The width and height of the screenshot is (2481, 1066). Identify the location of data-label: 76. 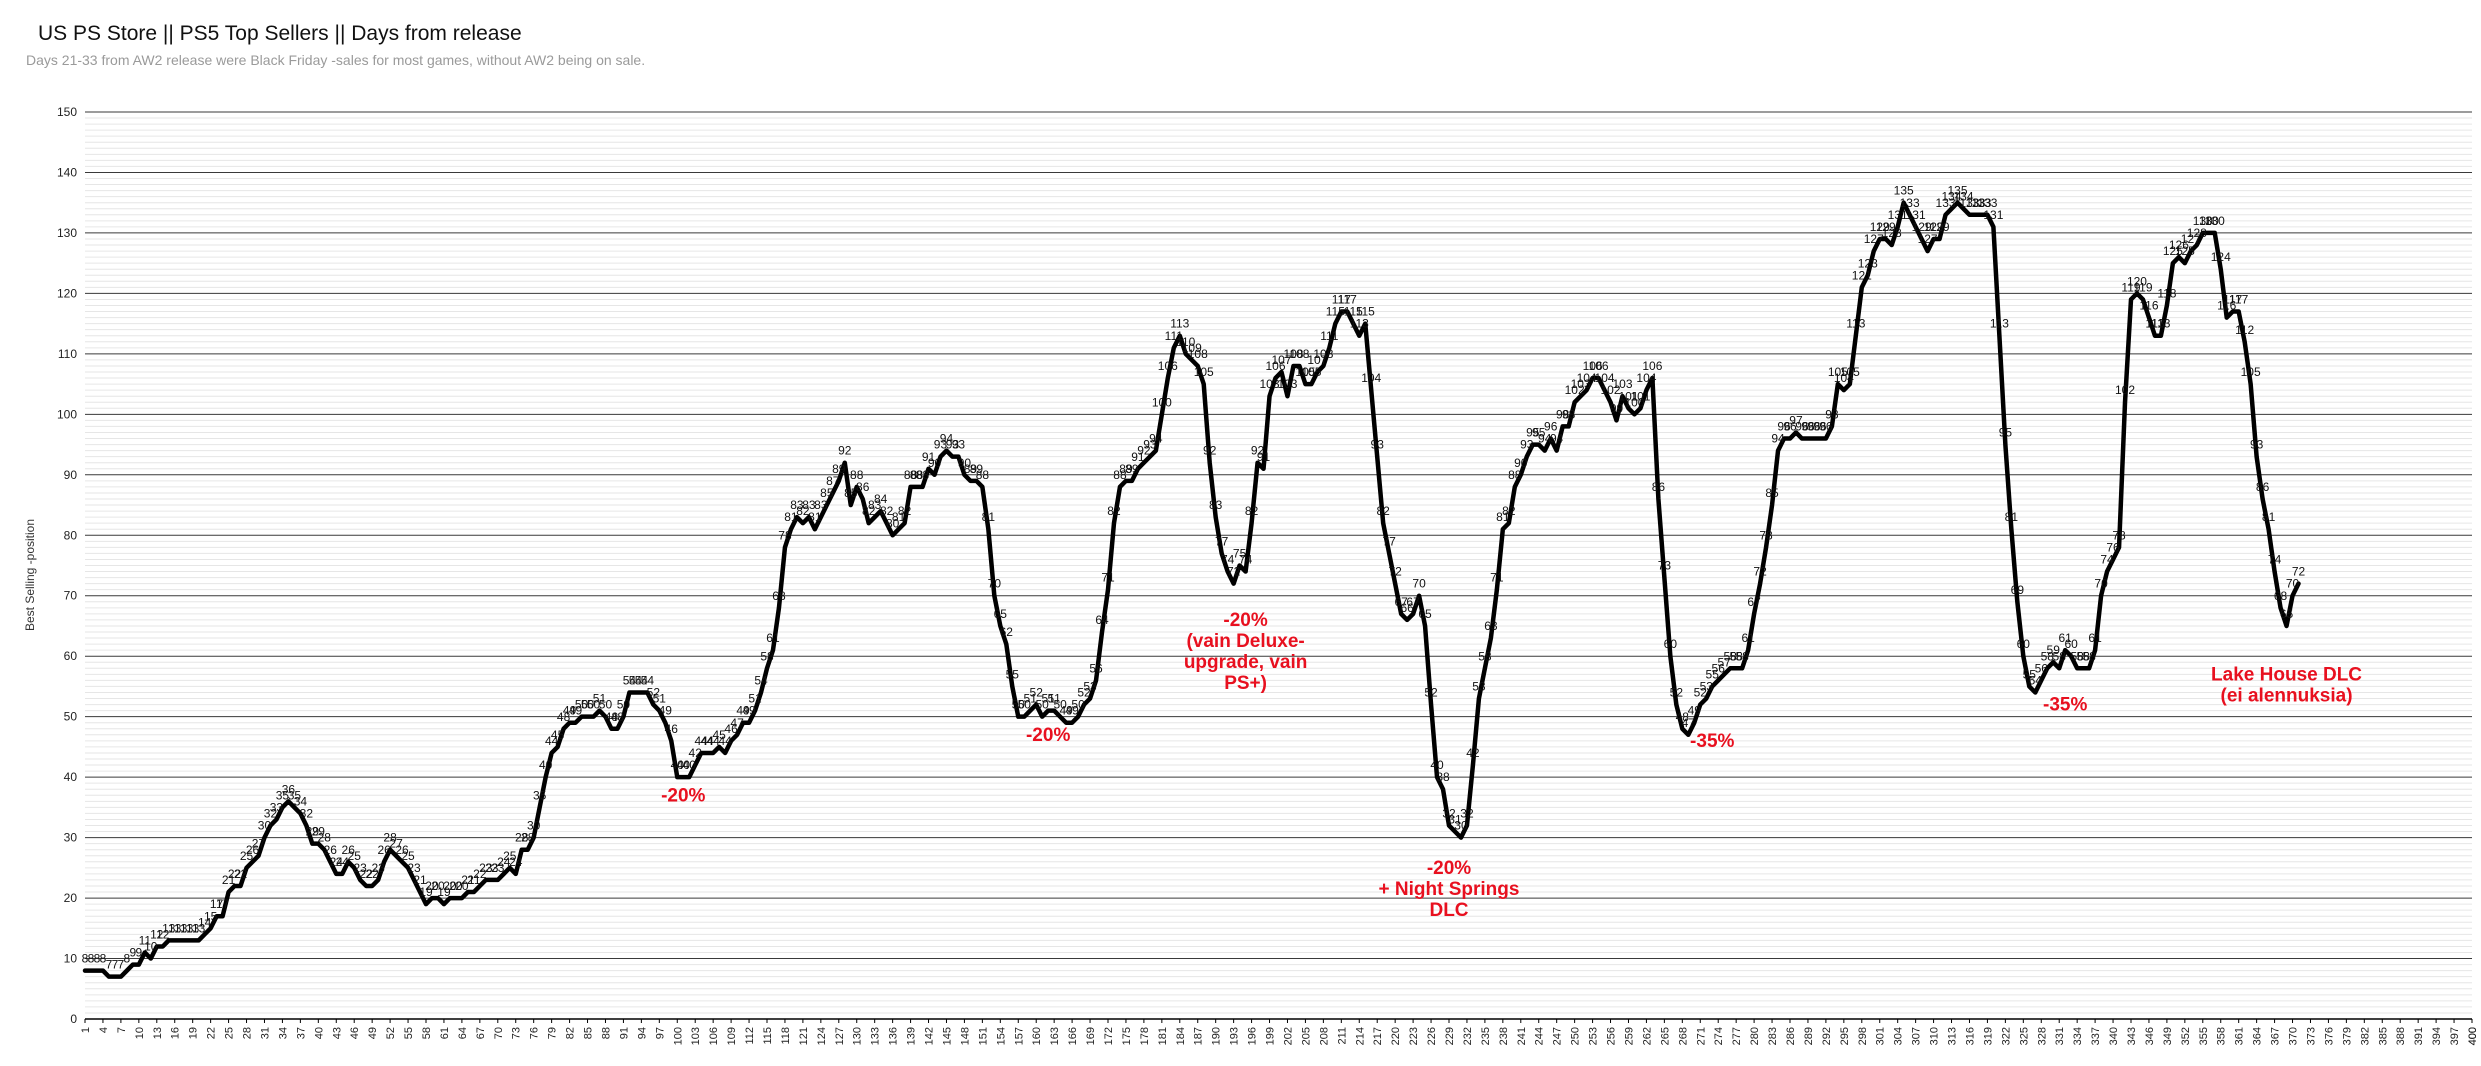
(2113, 547).